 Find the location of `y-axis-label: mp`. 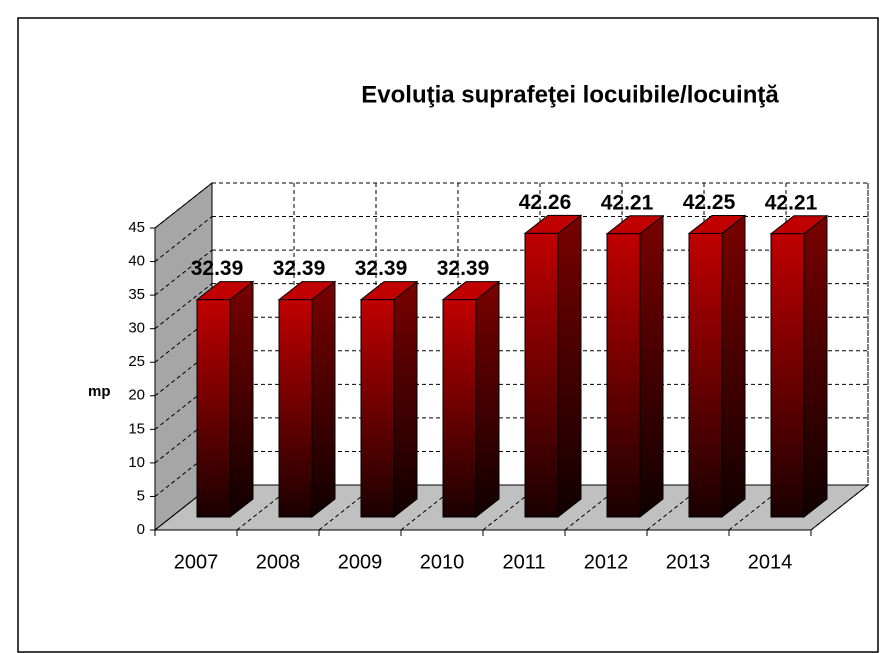

y-axis-label: mp is located at coordinates (99, 391).